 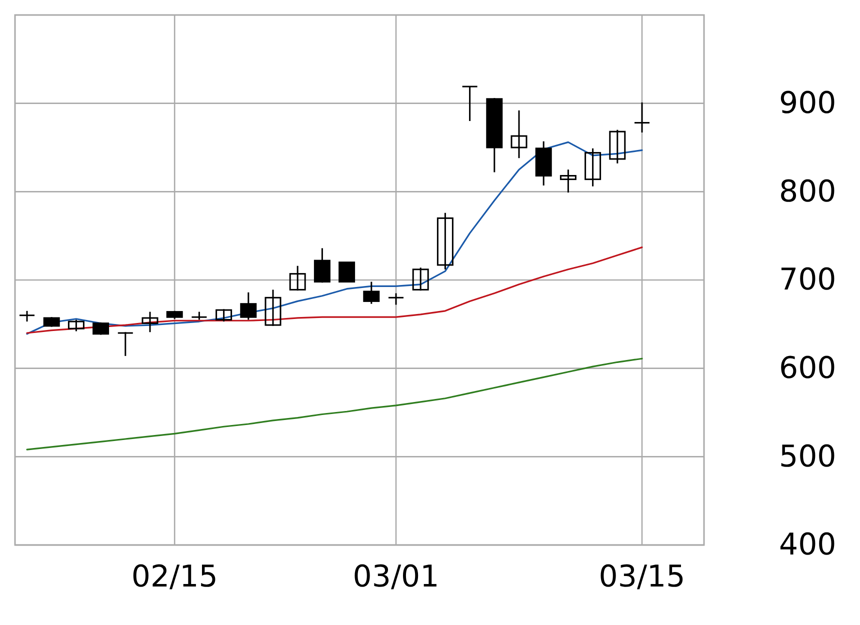 What do you see at coordinates (807, 280) in the screenshot?
I see `y-tick-label: 700` at bounding box center [807, 280].